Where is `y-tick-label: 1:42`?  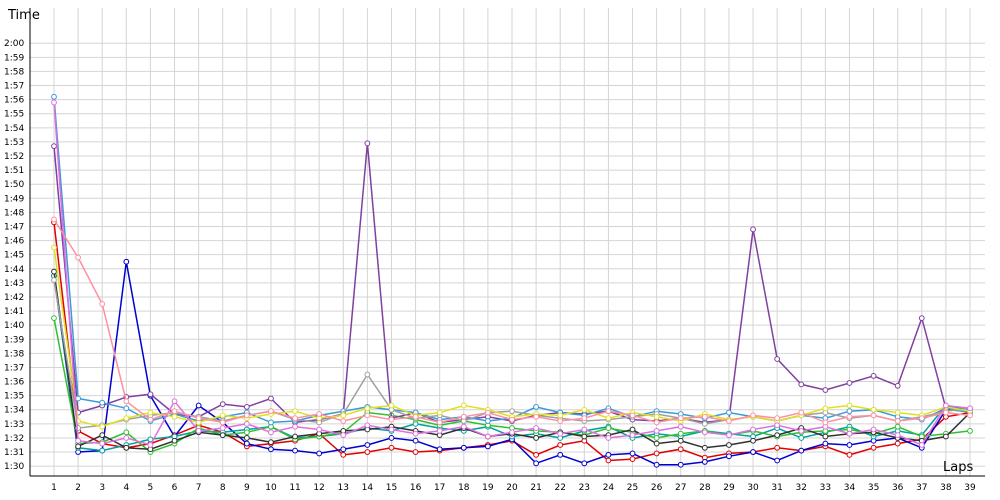 y-tick-label: 1:42 is located at coordinates (14, 298).